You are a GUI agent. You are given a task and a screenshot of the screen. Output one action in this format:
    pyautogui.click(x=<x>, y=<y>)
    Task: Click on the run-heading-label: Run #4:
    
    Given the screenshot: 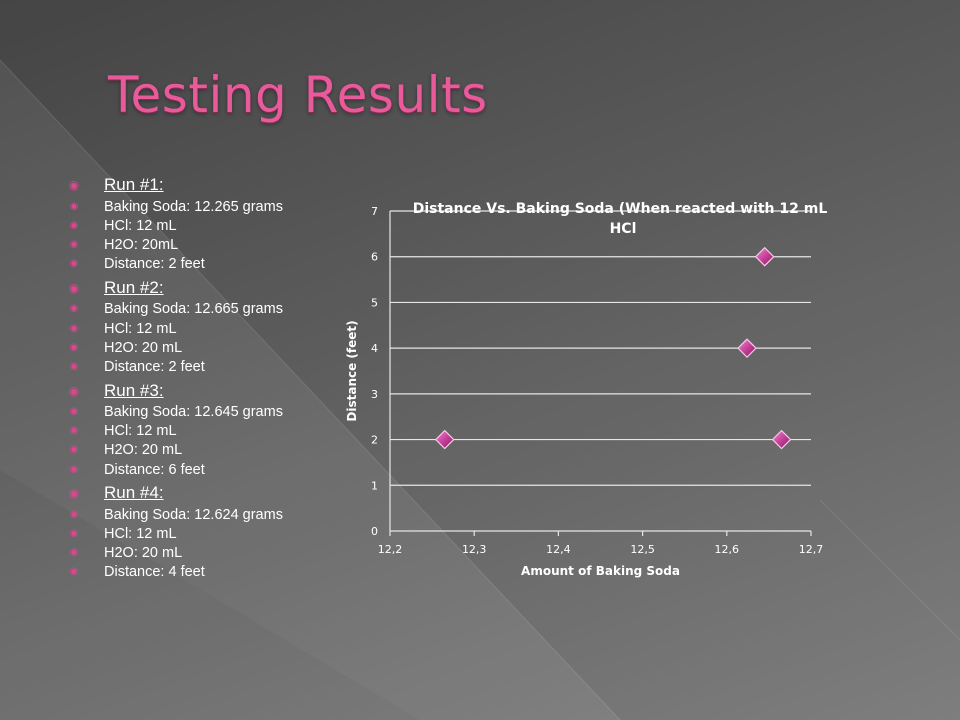 What is the action you would take?
    pyautogui.click(x=134, y=493)
    